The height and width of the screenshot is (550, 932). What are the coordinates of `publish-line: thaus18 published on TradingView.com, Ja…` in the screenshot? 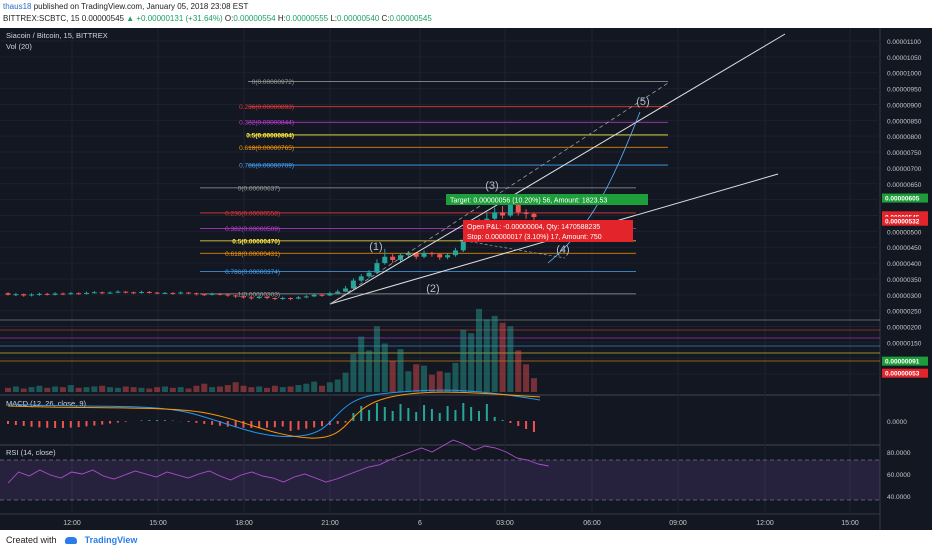 It's located at (125, 6).